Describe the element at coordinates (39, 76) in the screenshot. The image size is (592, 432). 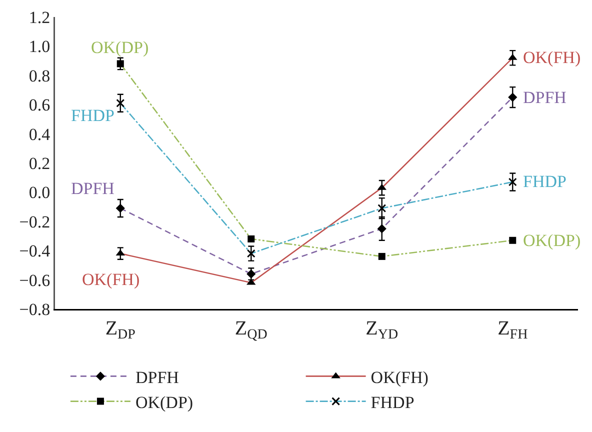
I see `y-tick-label: 0.8` at that location.